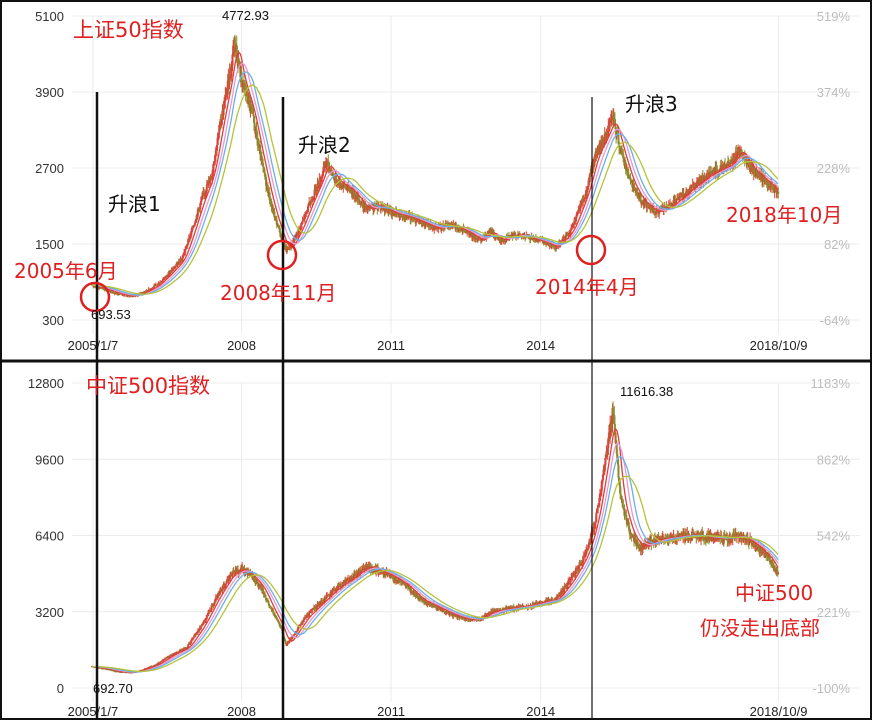 Image resolution: width=872 pixels, height=725 pixels. What do you see at coordinates (241, 345) in the screenshot?
I see `x-tick-label: 2008` at bounding box center [241, 345].